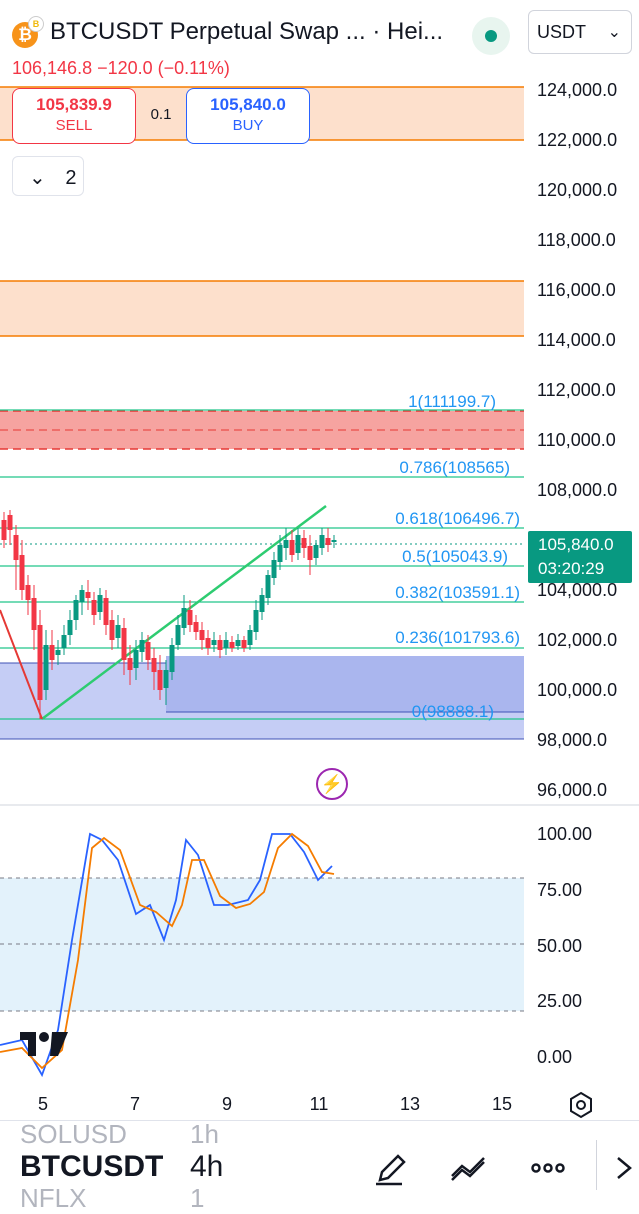 The image size is (639, 1214). Describe the element at coordinates (577, 590) in the screenshot. I see `price-tick: 104,000.0` at that location.